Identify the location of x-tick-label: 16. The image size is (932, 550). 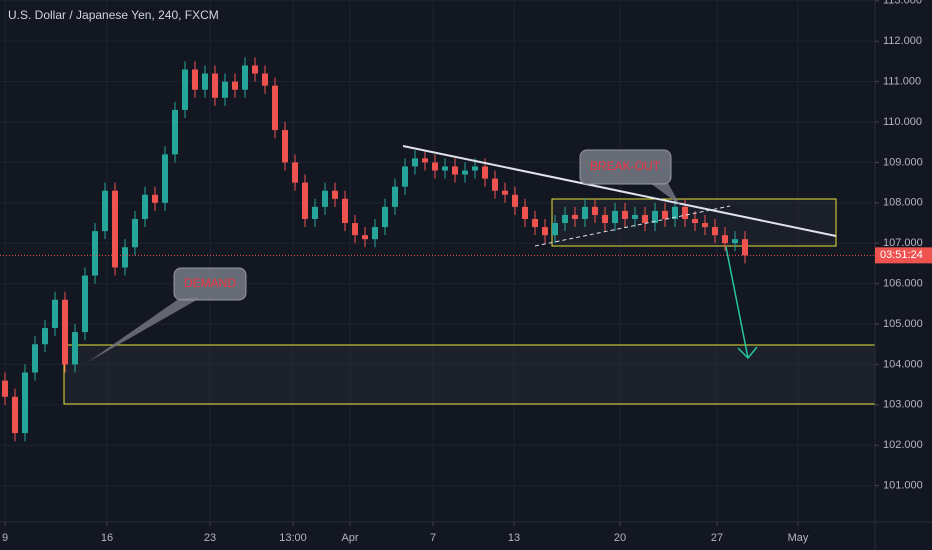
(107, 538).